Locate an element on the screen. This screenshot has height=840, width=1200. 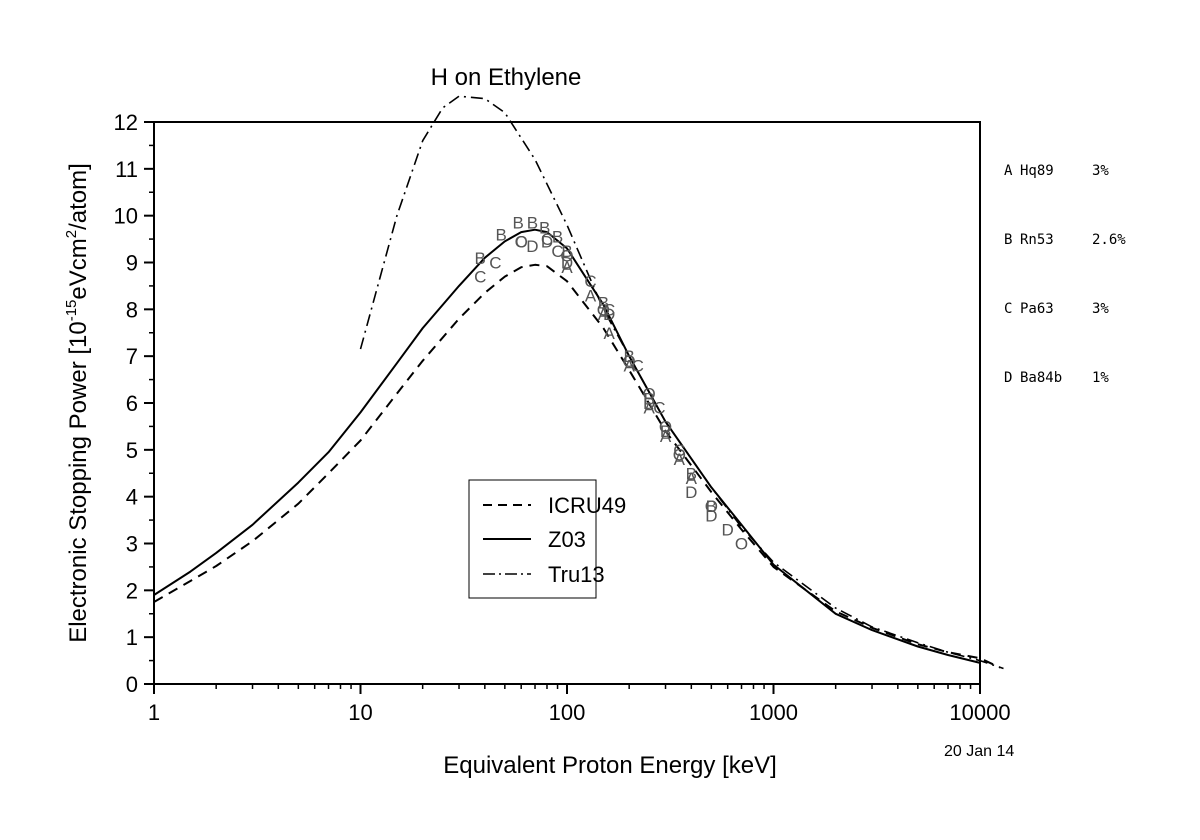
y-tick-label: 10 is located at coordinates (126, 216).